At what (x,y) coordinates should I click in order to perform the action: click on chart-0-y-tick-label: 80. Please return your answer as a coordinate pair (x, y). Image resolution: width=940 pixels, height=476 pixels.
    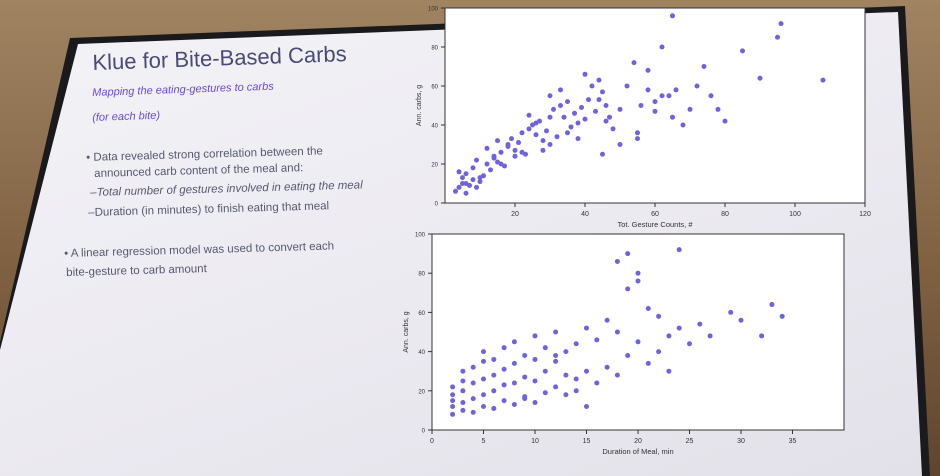
    Looking at the image, I should click on (434, 49).